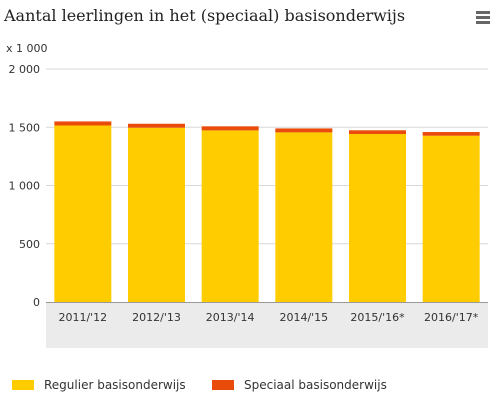 The width and height of the screenshot is (497, 410). Describe the element at coordinates (115, 385) in the screenshot. I see `legend-label-regulier: Regulier basisonderwijs` at that location.